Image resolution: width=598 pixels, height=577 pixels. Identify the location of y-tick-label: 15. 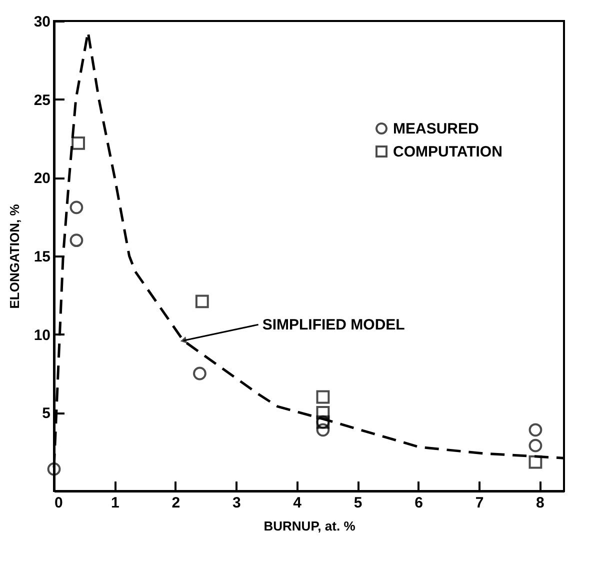
(42, 257).